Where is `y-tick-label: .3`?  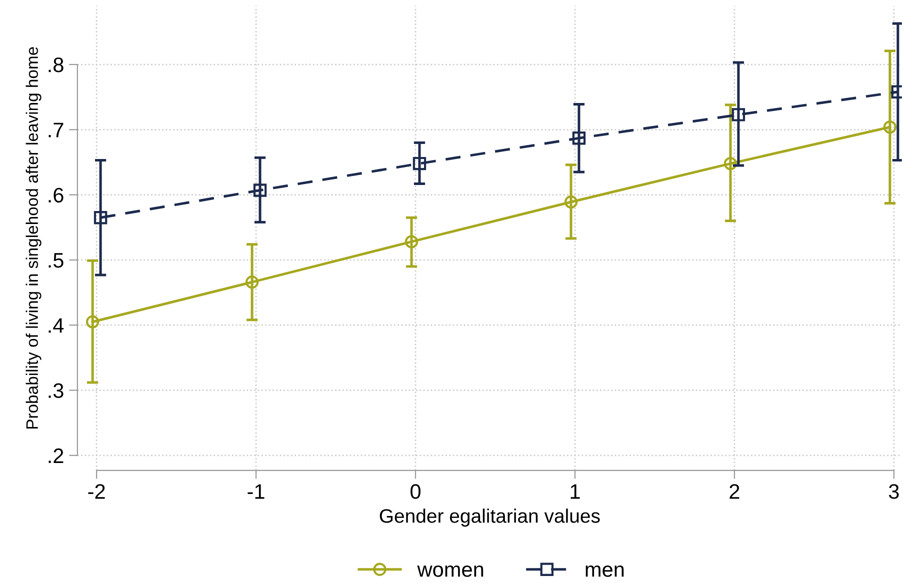 y-tick-label: .3 is located at coordinates (56, 390).